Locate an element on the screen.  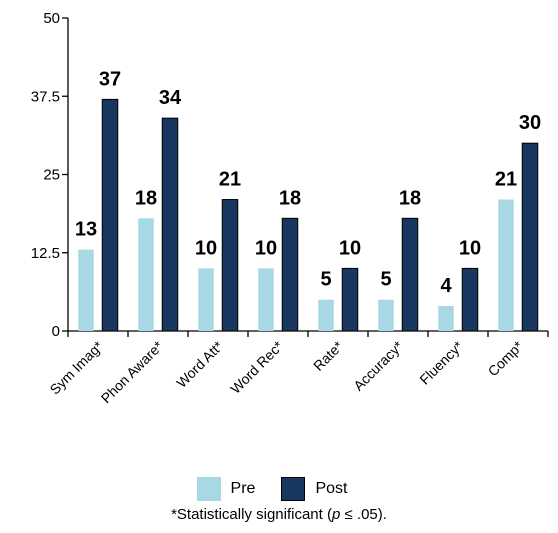
y-tick-label: 12.5 is located at coordinates (45, 253).